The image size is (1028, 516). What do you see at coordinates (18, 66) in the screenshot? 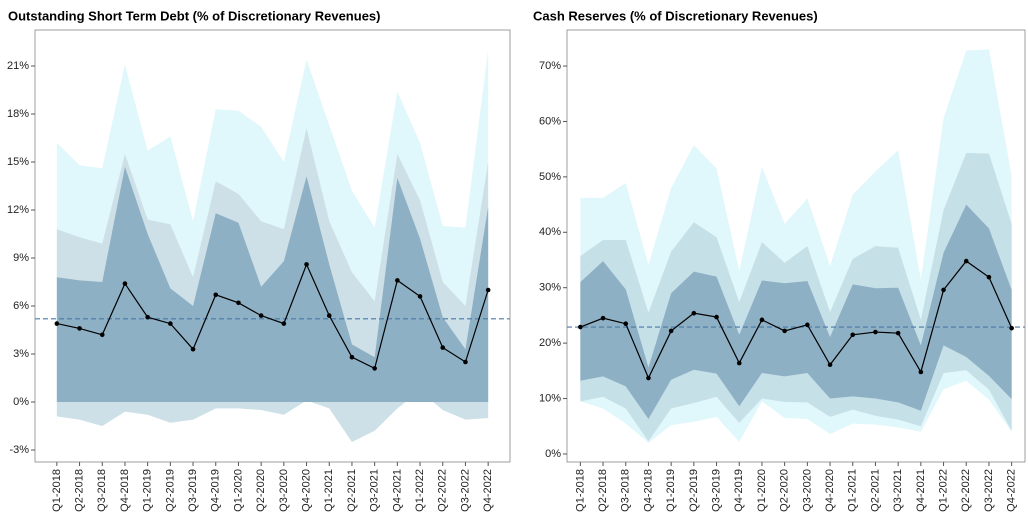
I see `y-tick-label: 21%` at bounding box center [18, 66].